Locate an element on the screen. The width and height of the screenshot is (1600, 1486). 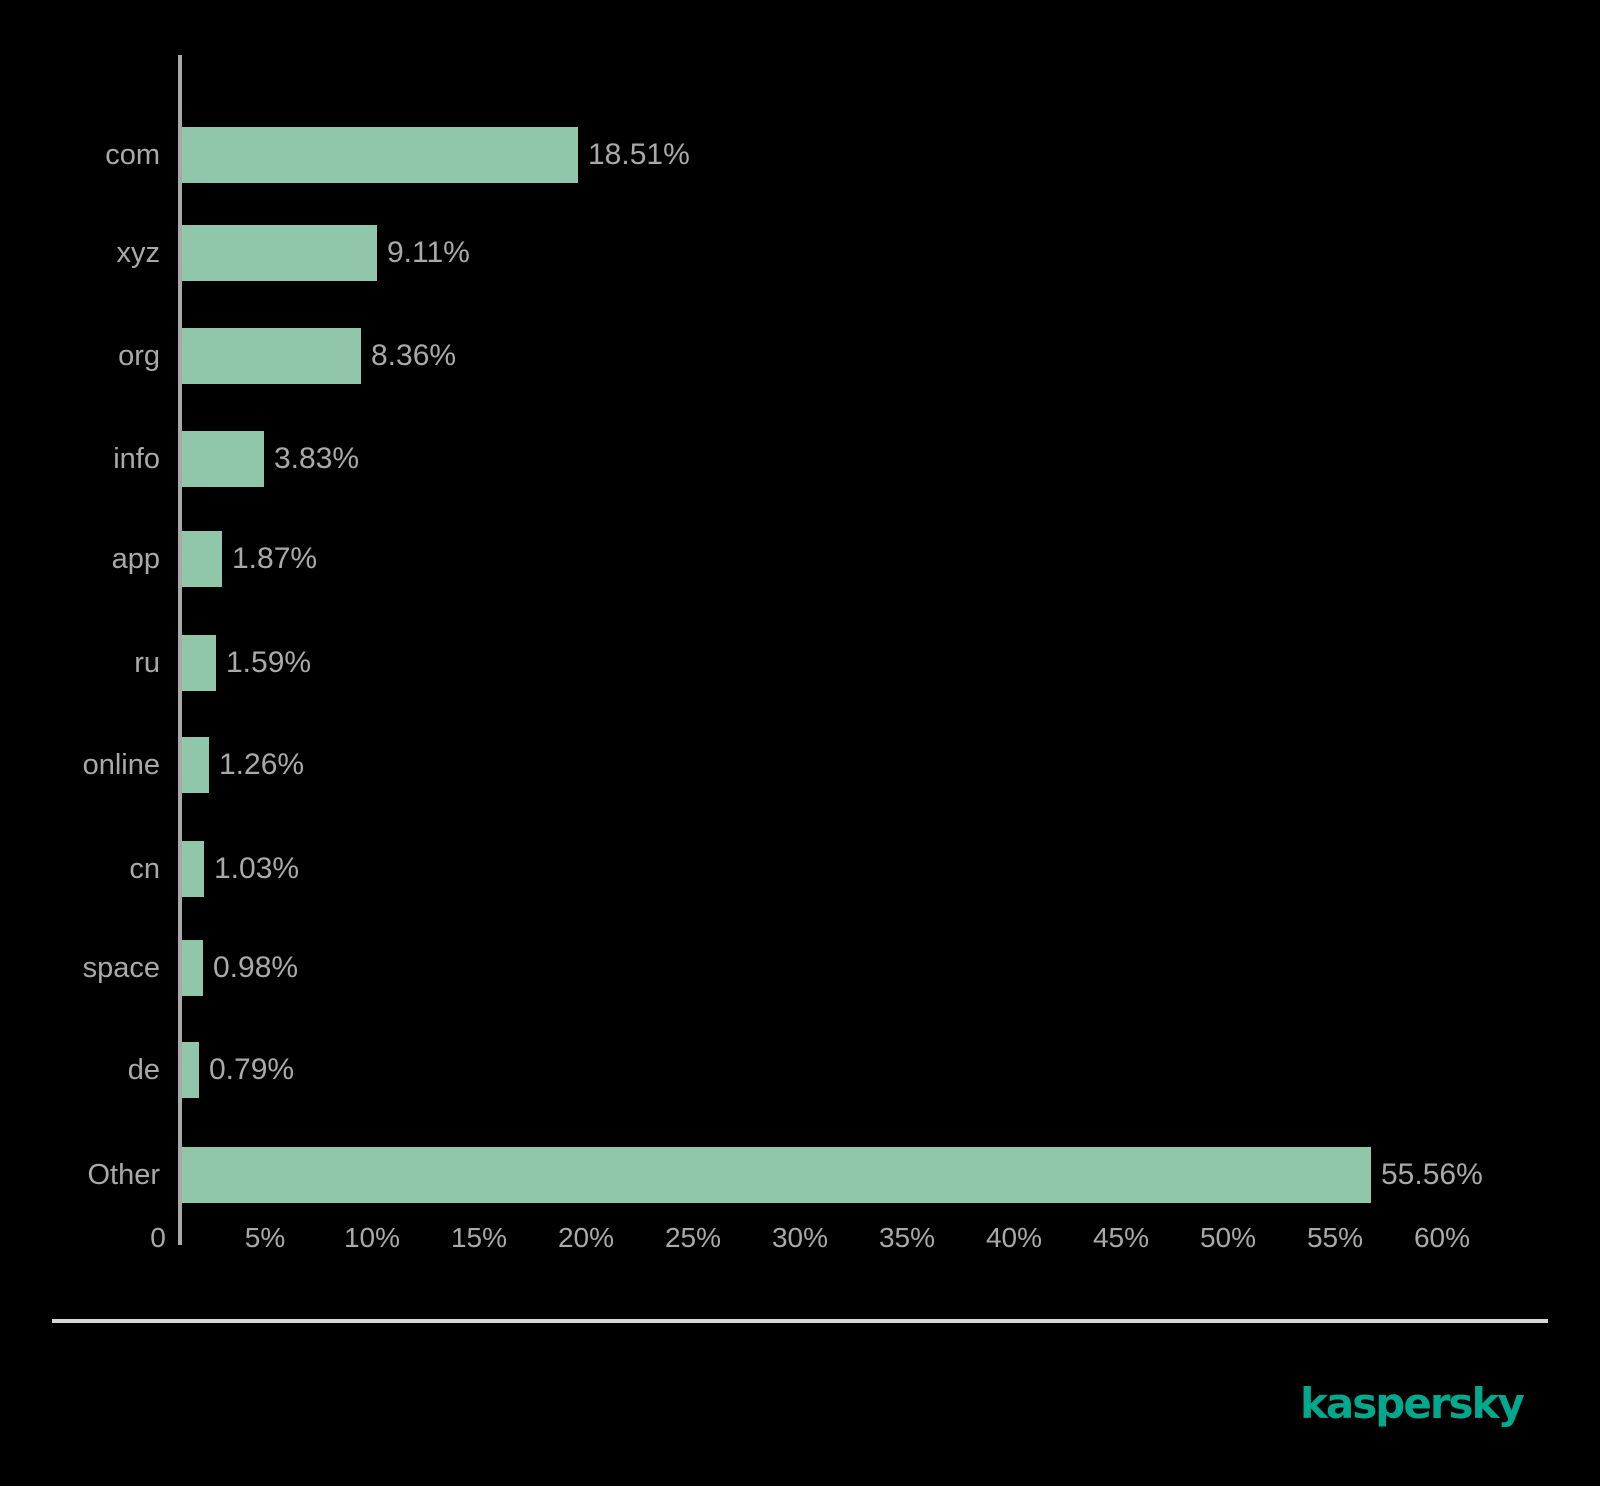
value-label: 1.59% is located at coordinates (269, 662).